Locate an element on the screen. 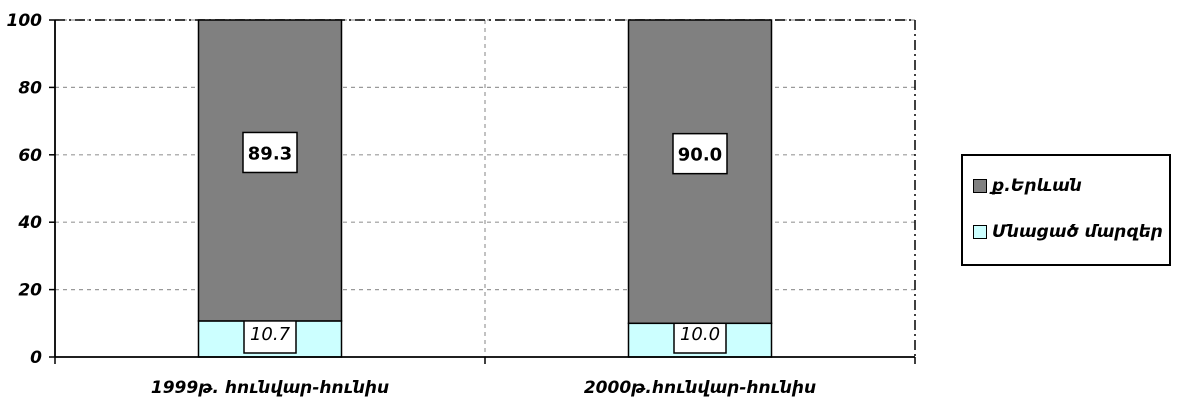 The height and width of the screenshot is (401, 1178). legend-swatch-yerevan is located at coordinates (980, 186).